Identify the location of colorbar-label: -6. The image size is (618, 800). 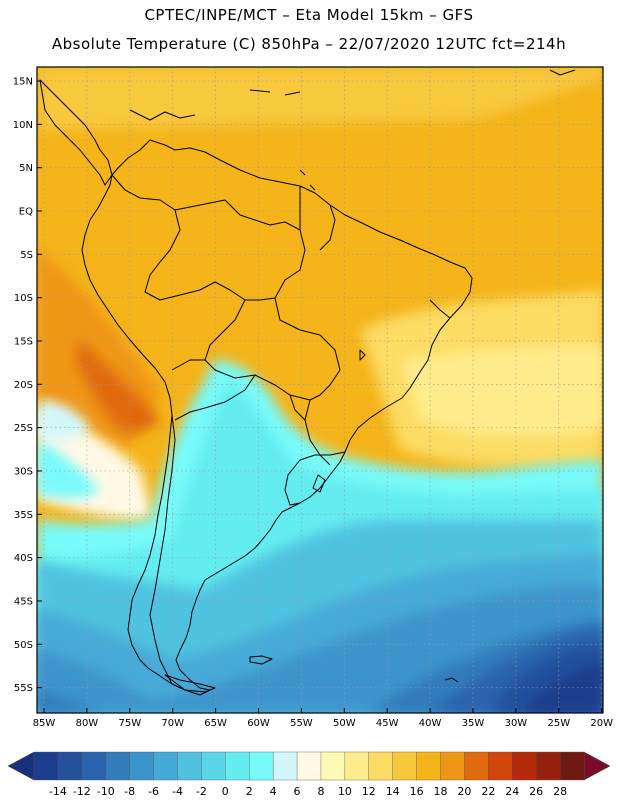
(153, 791).